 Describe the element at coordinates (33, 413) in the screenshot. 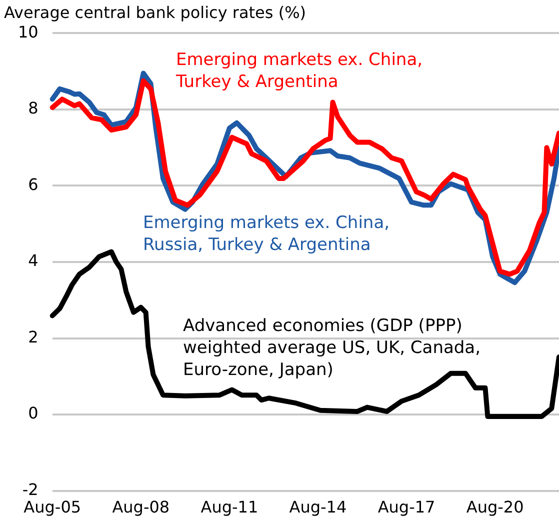

I see `y-tick-label: 0` at that location.